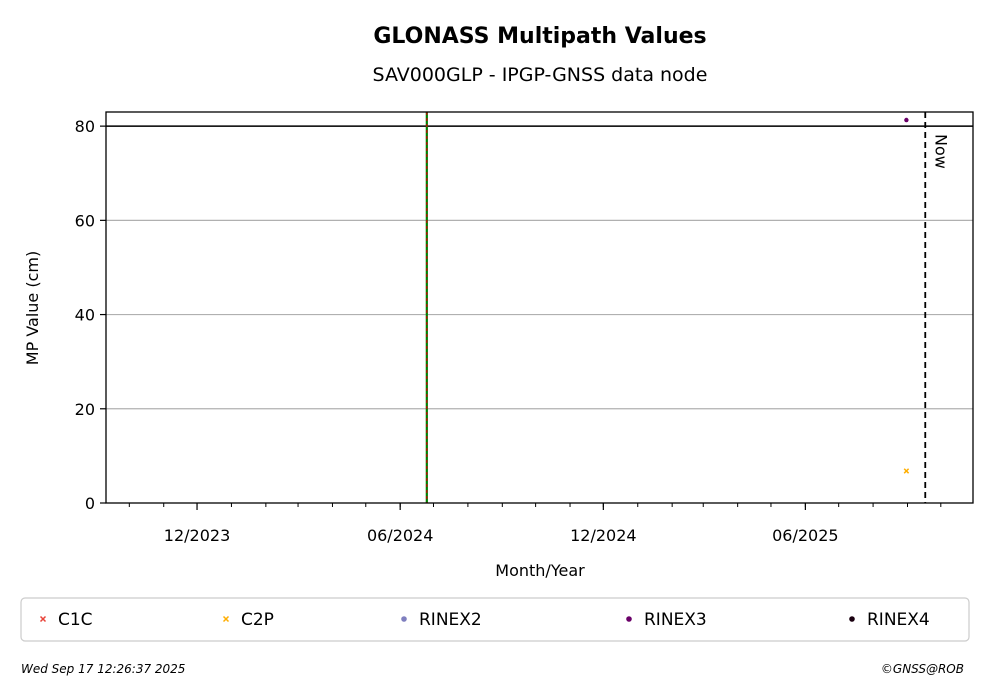 The width and height of the screenshot is (993, 699). Describe the element at coordinates (805, 535) in the screenshot. I see `x-tick-label: 06/2025` at that location.